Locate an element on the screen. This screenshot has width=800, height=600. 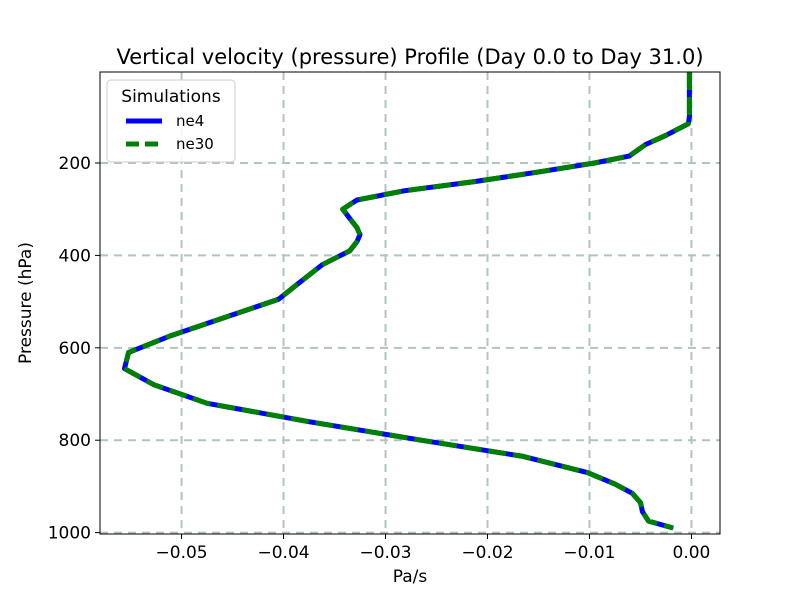
y-axis-label: Pressure (hPa) is located at coordinates (26, 303).